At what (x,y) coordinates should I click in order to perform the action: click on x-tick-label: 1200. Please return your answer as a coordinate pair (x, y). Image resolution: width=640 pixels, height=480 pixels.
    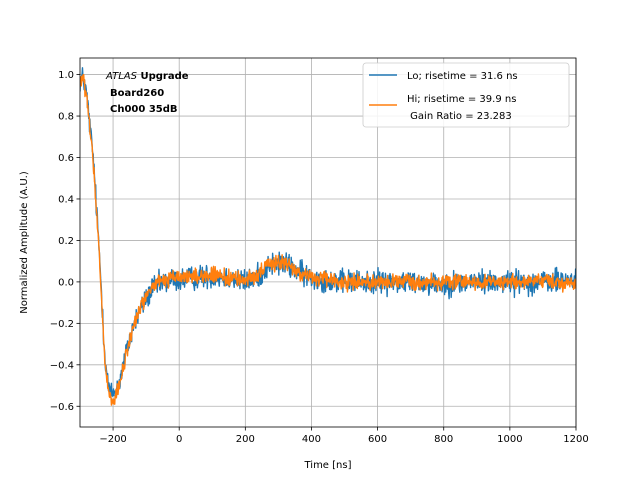
    Looking at the image, I should click on (575, 439).